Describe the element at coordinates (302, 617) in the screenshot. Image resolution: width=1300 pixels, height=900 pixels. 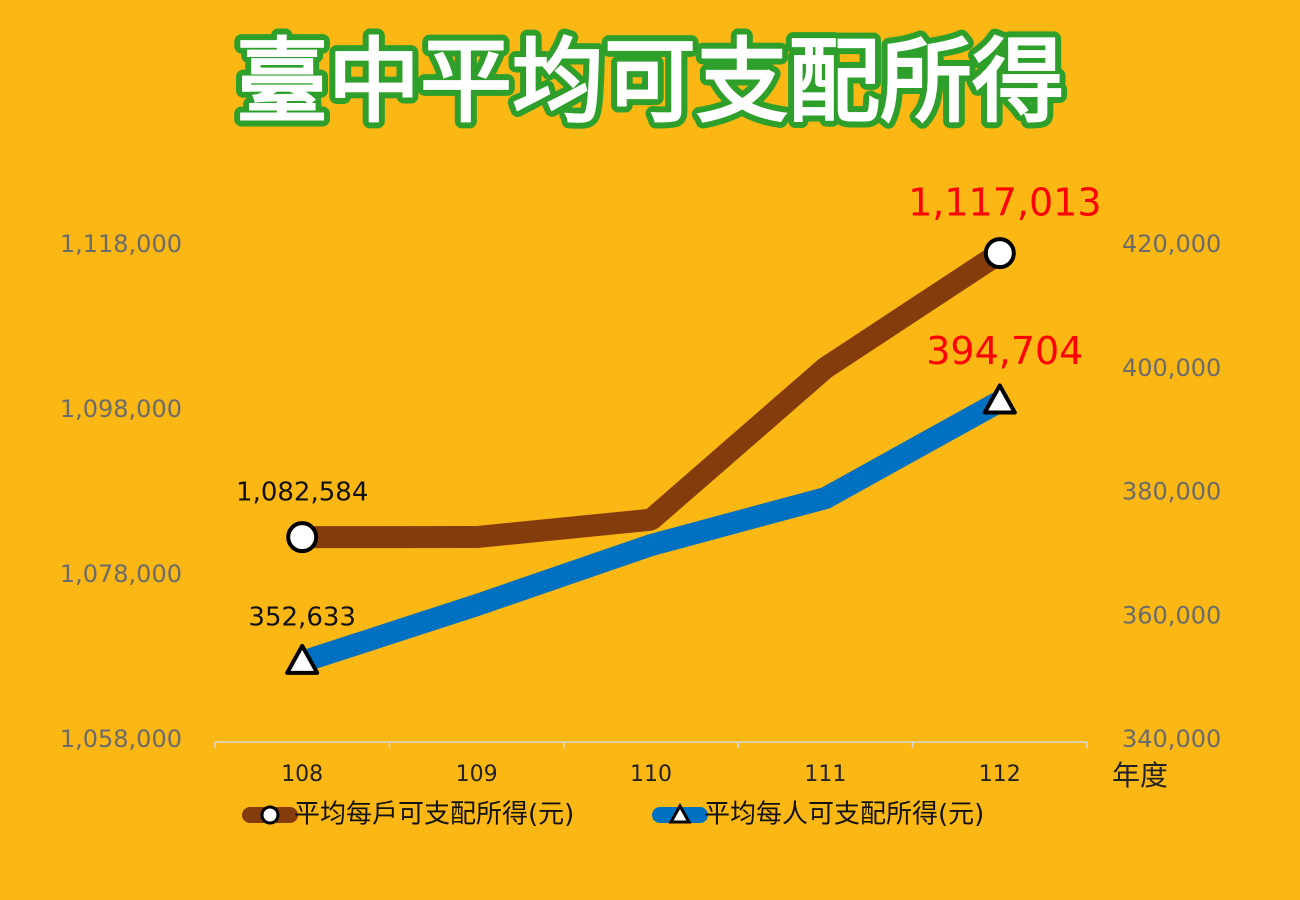
I see `data-label: 352,633` at that location.